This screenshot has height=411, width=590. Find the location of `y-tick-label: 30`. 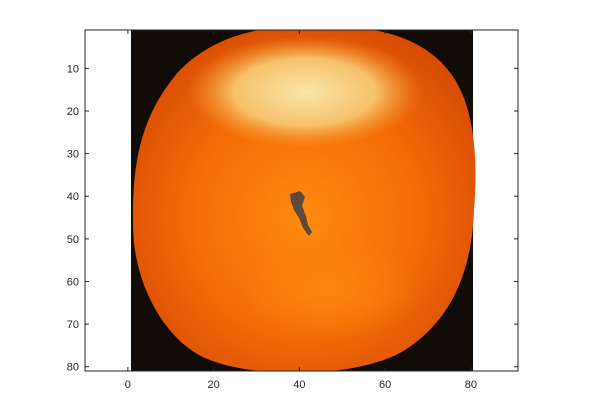

y-tick-label: 30 is located at coordinates (73, 155).